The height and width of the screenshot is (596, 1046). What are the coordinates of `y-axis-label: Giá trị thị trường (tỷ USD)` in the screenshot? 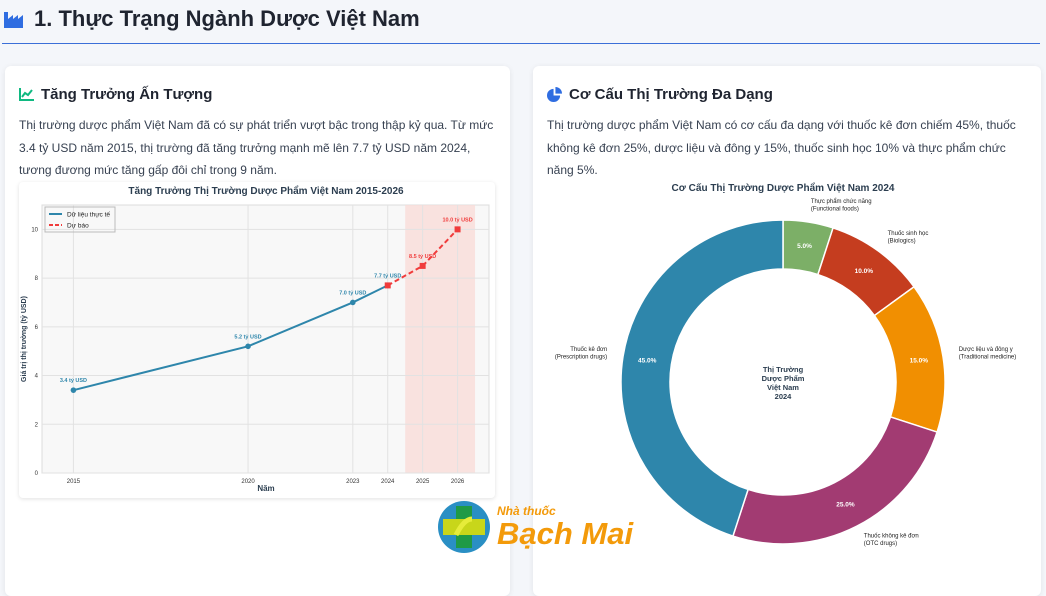 It's located at (24, 339).